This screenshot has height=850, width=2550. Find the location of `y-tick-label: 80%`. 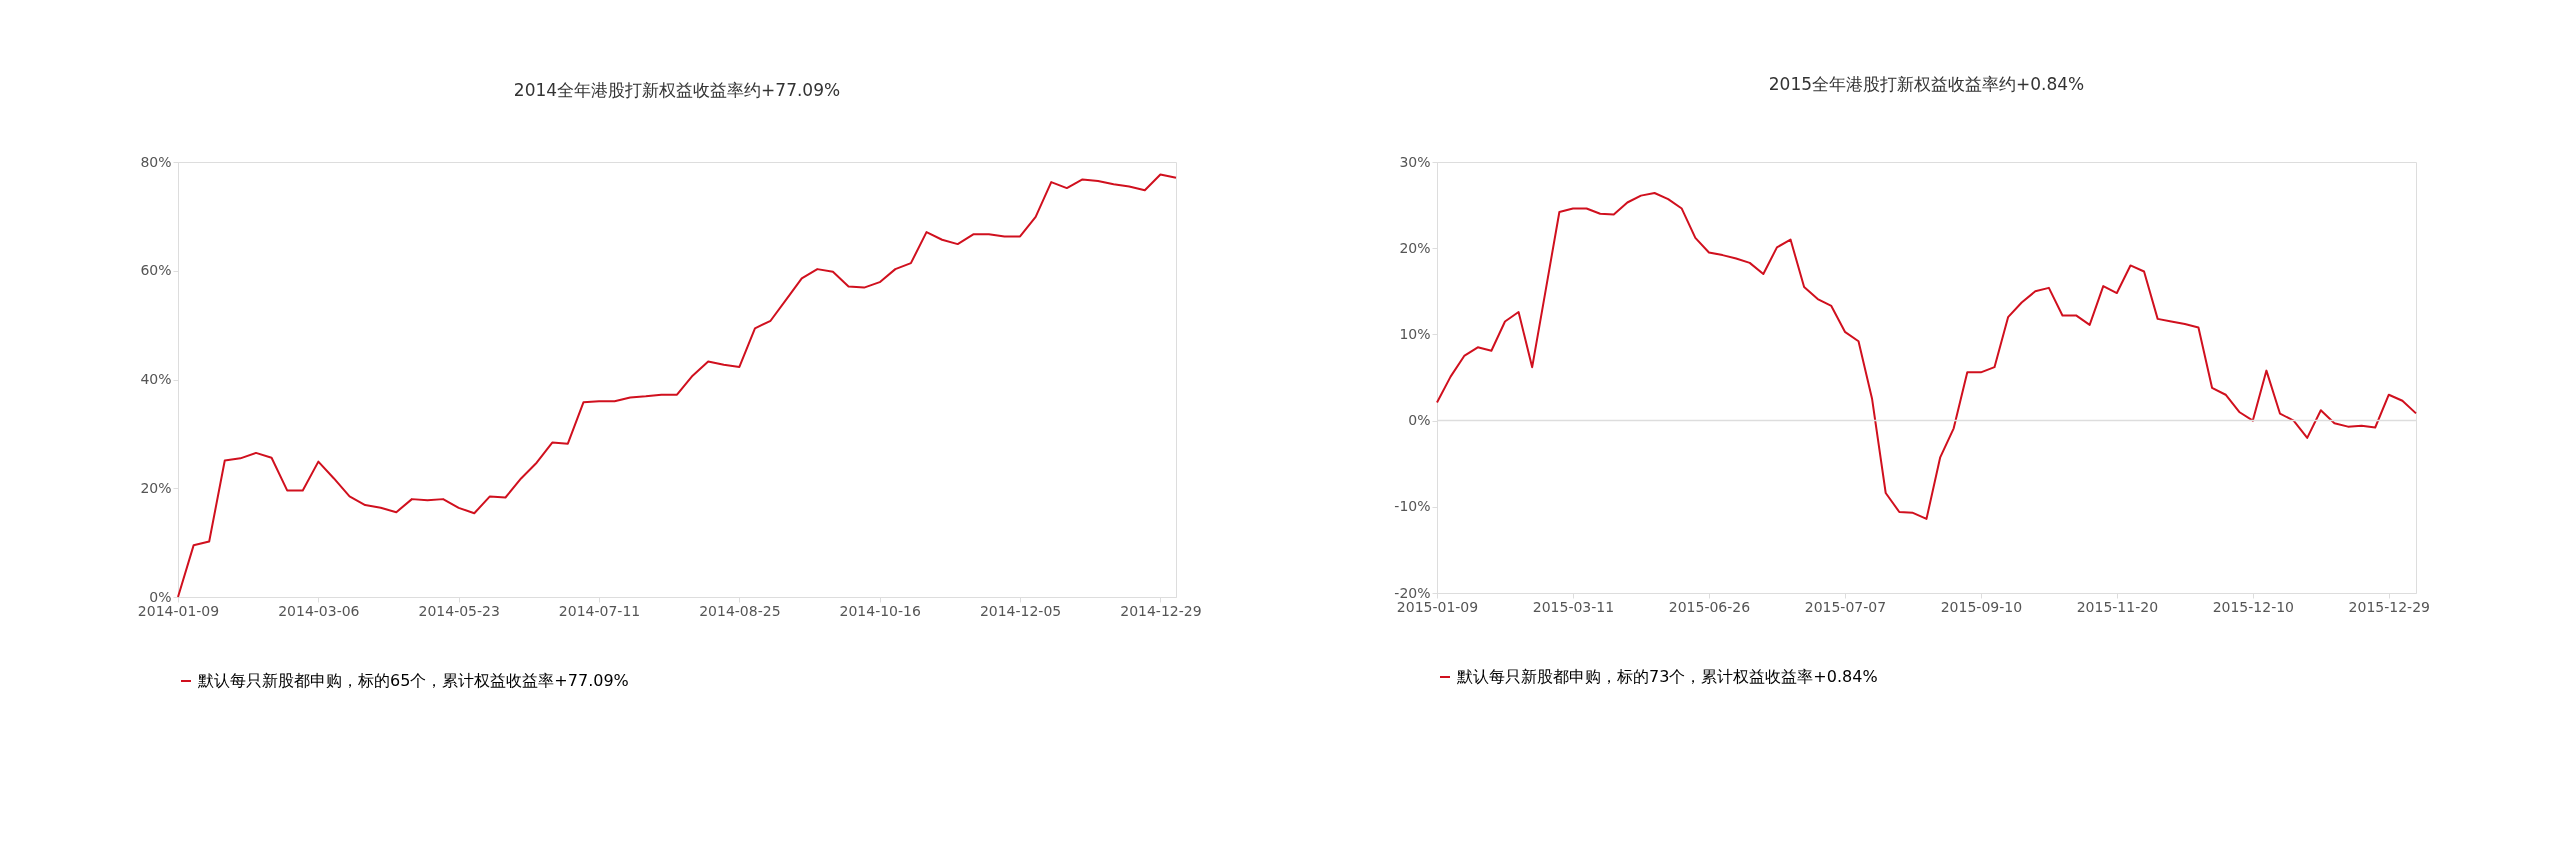

y-tick-label: 80% is located at coordinates (156, 161).